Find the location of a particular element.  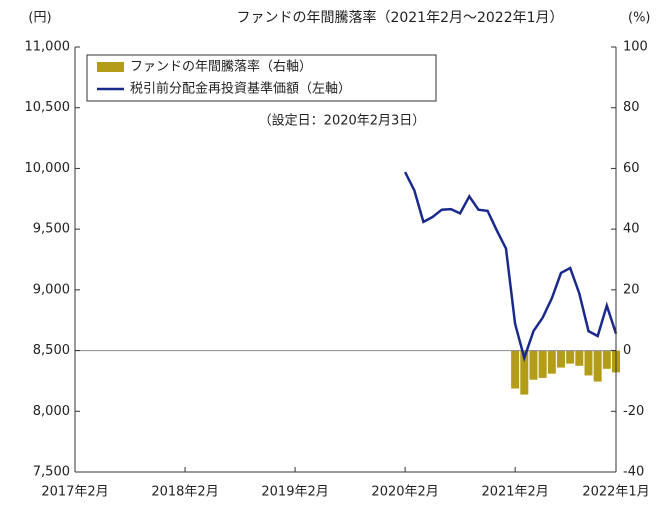

legend-label: 税引前分配金再投資基準価額（左軸） is located at coordinates (240, 89).